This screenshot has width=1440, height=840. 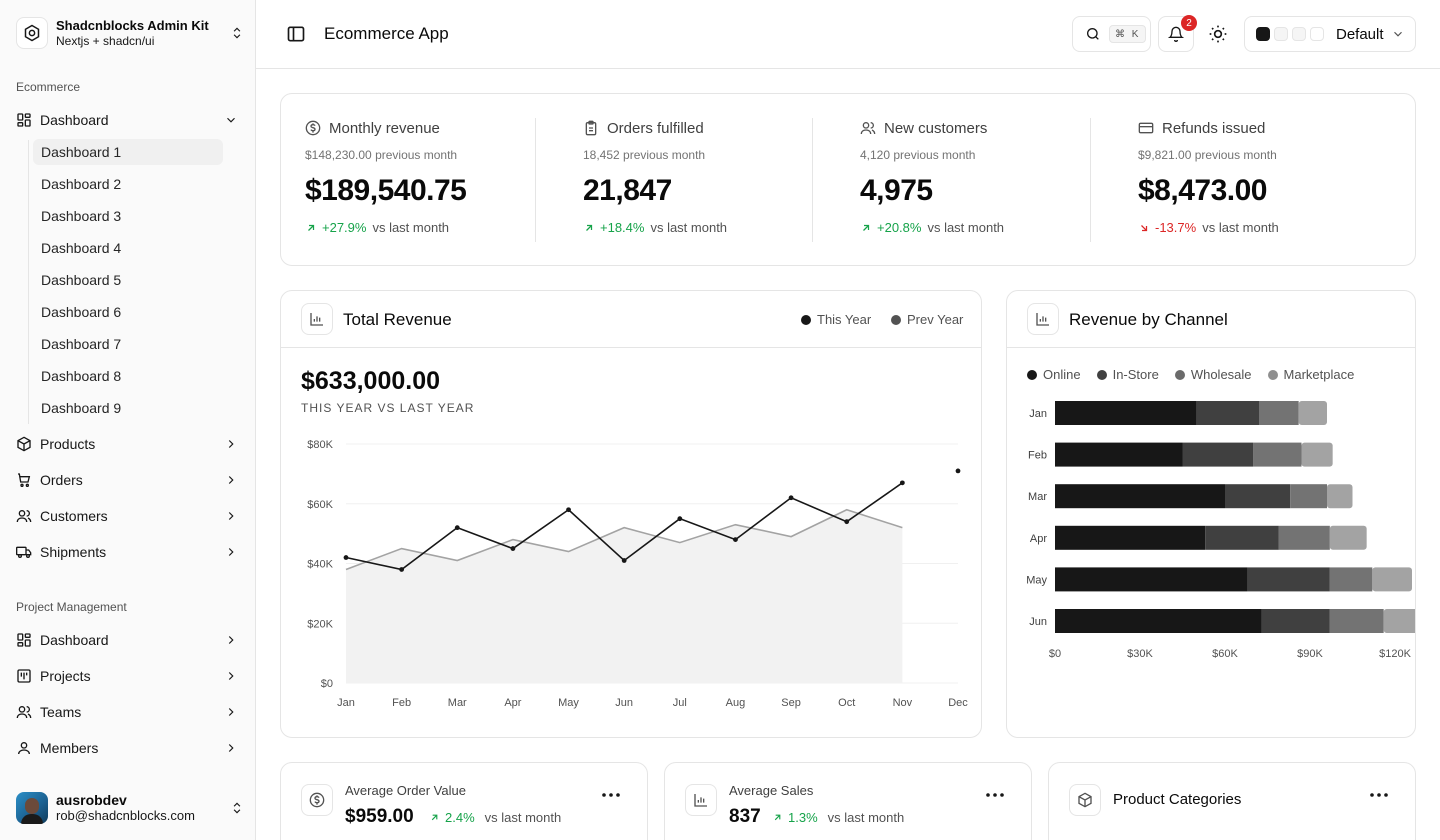 What do you see at coordinates (81, 248) in the screenshot?
I see `sidebar-subitem-dashboard-4: Dashboard 4` at bounding box center [81, 248].